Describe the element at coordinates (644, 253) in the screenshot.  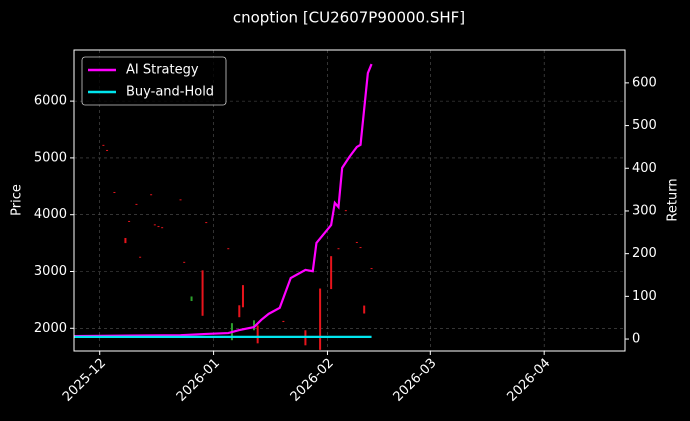
I see `y2-tick-label: 200` at that location.